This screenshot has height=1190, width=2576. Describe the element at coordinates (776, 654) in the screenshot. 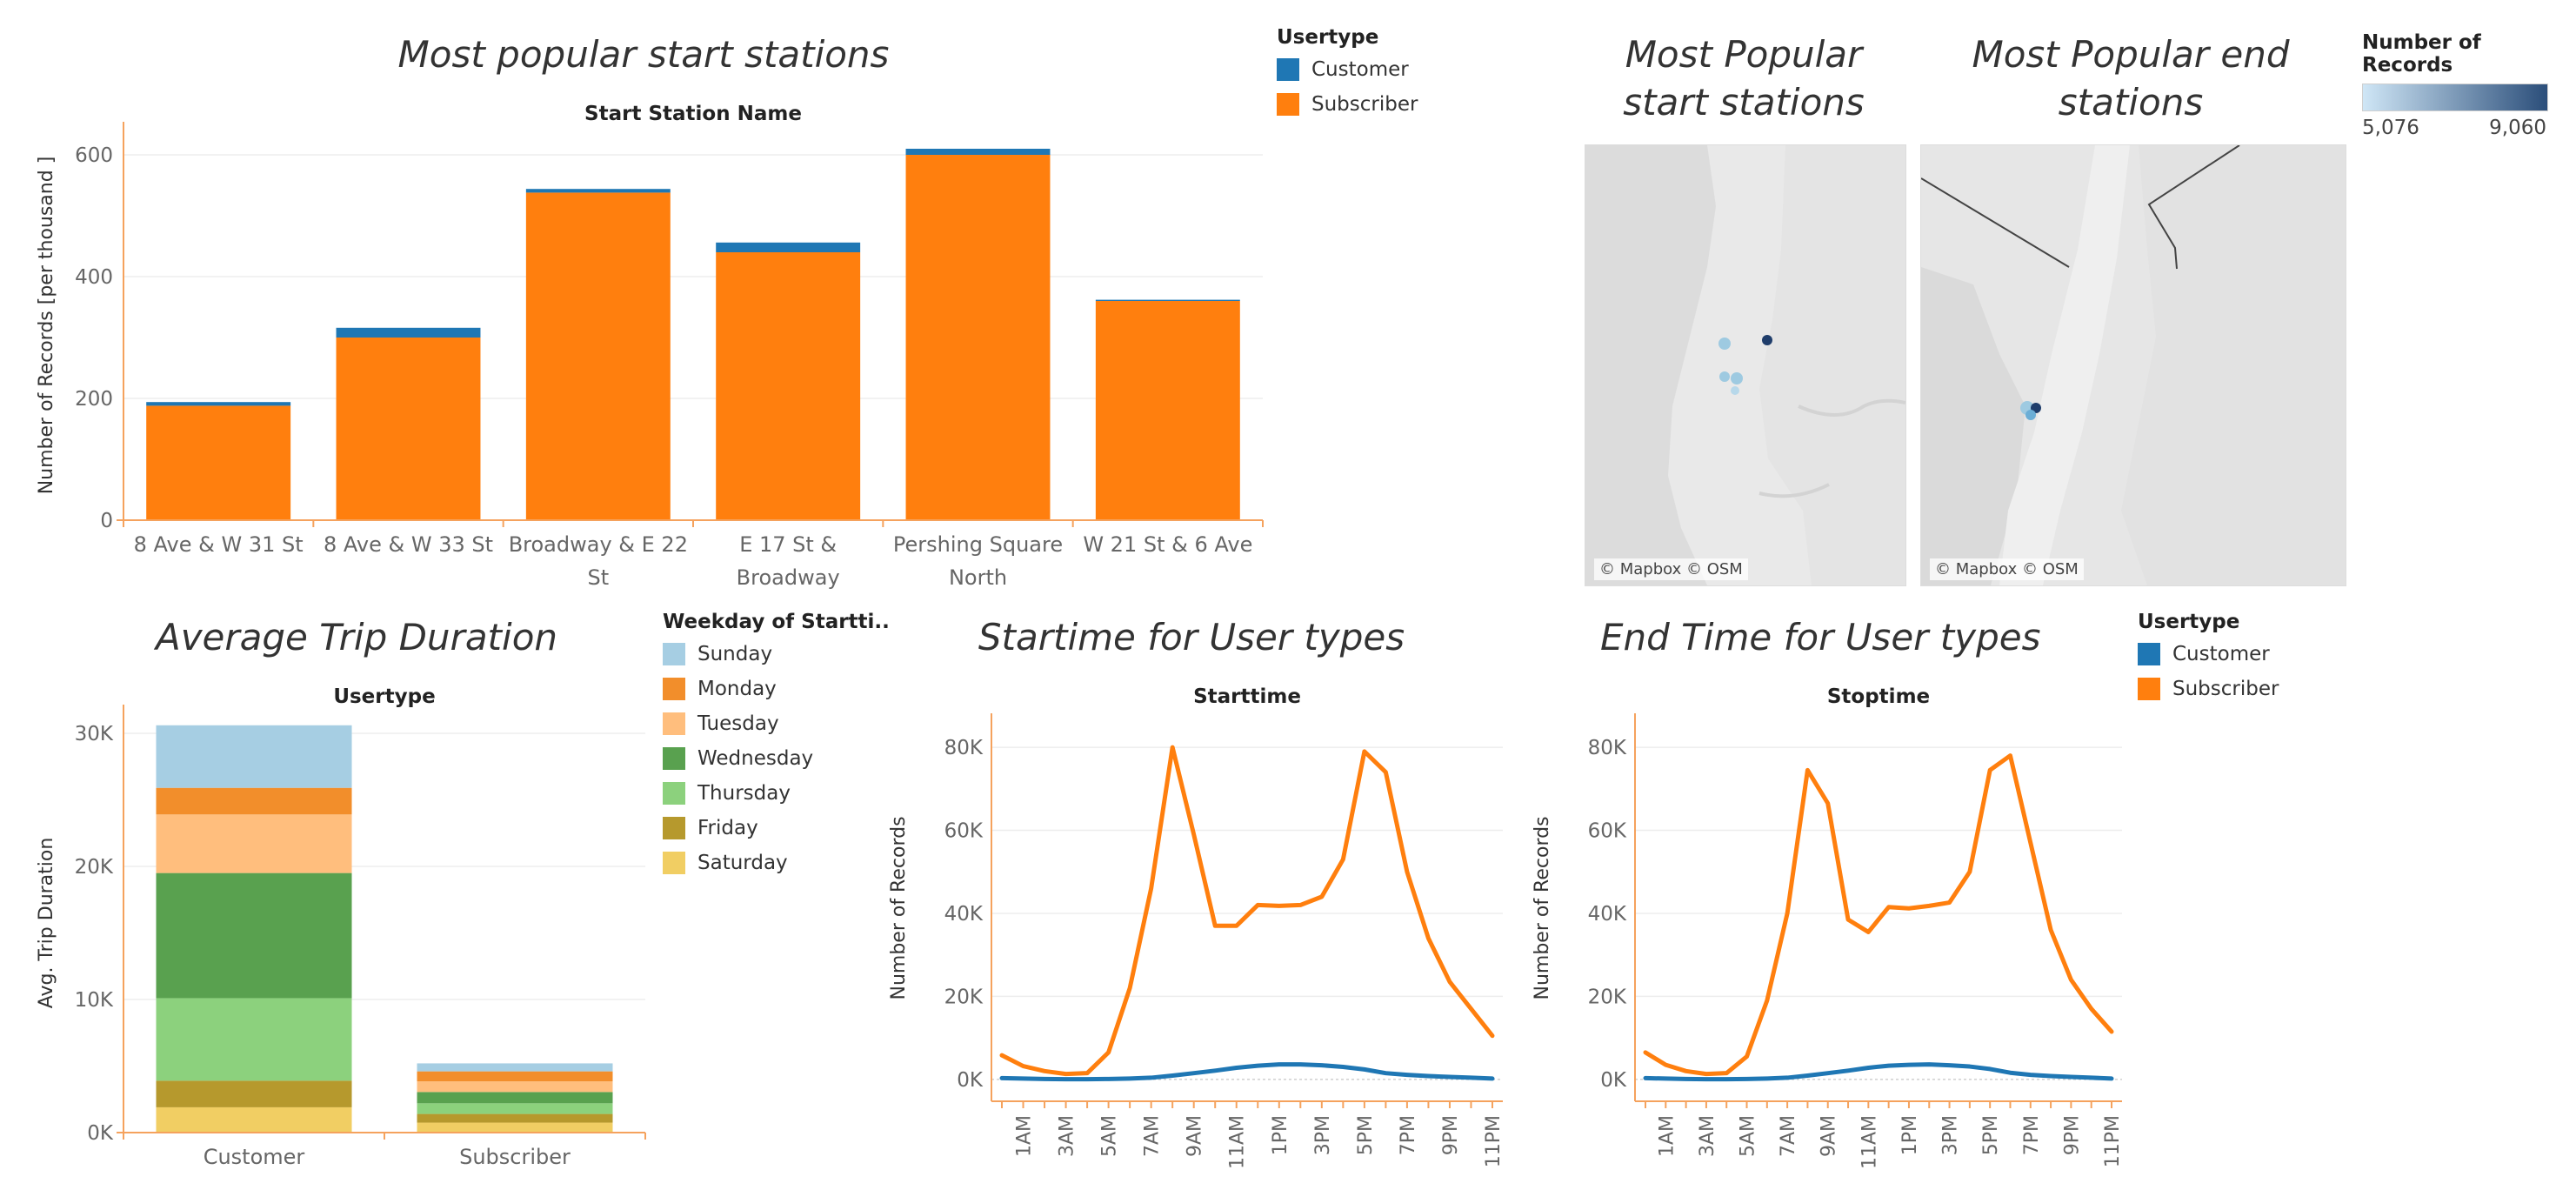

I see `weekday-legend-item: Sunday` at that location.